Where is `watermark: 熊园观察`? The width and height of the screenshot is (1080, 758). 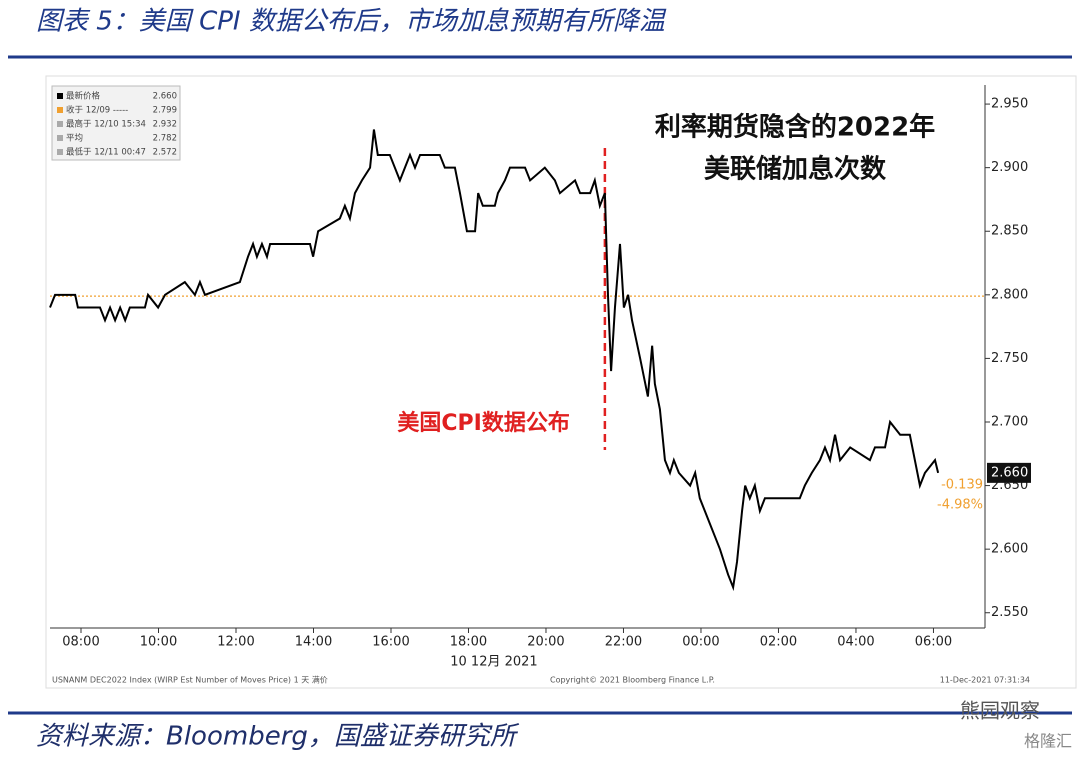 watermark: 熊园观察 is located at coordinates (1000, 711).